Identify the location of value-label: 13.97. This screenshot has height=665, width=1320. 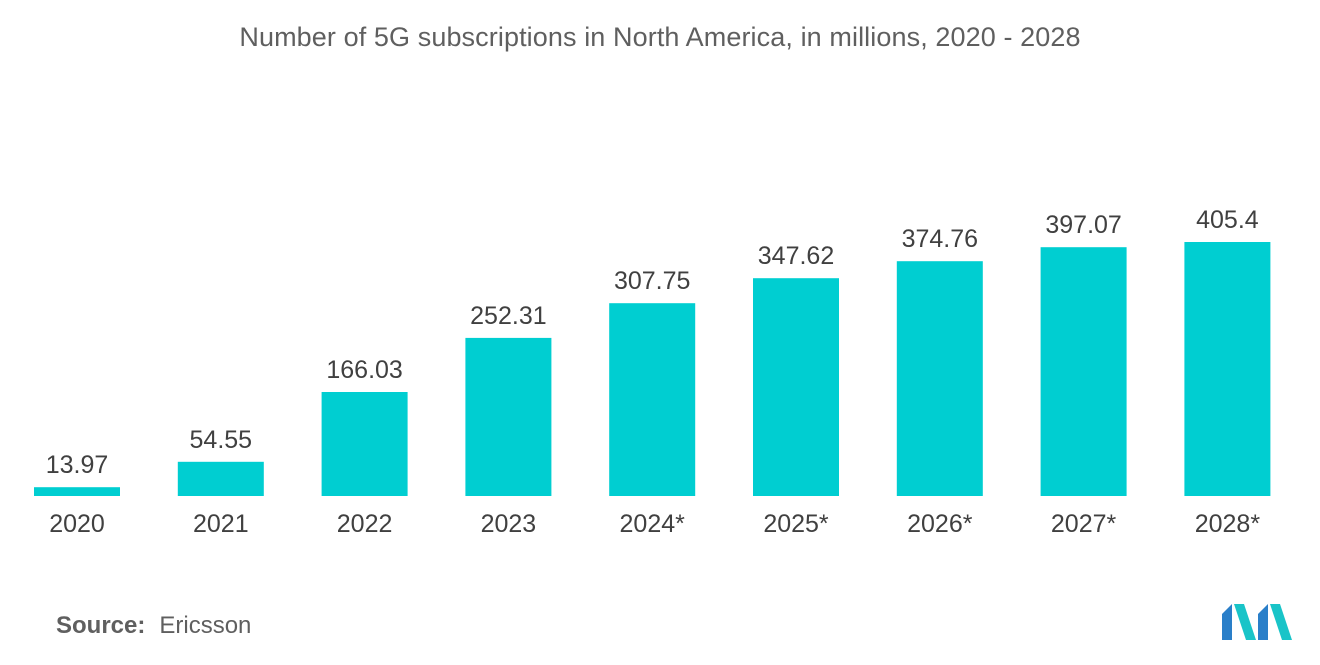
(77, 465).